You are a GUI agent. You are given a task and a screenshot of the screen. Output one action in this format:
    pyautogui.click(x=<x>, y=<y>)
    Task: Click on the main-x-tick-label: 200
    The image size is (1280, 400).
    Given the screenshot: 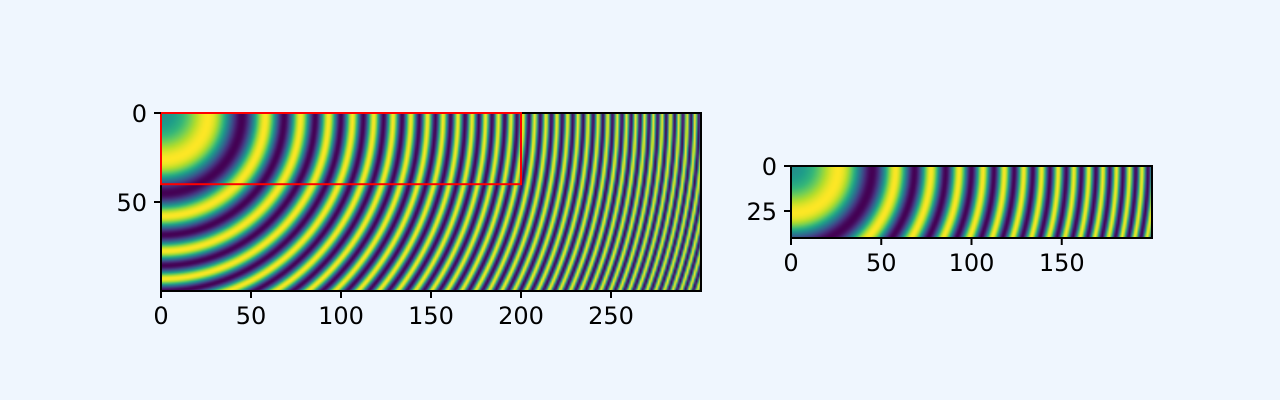 What is the action you would take?
    pyautogui.click(x=521, y=316)
    